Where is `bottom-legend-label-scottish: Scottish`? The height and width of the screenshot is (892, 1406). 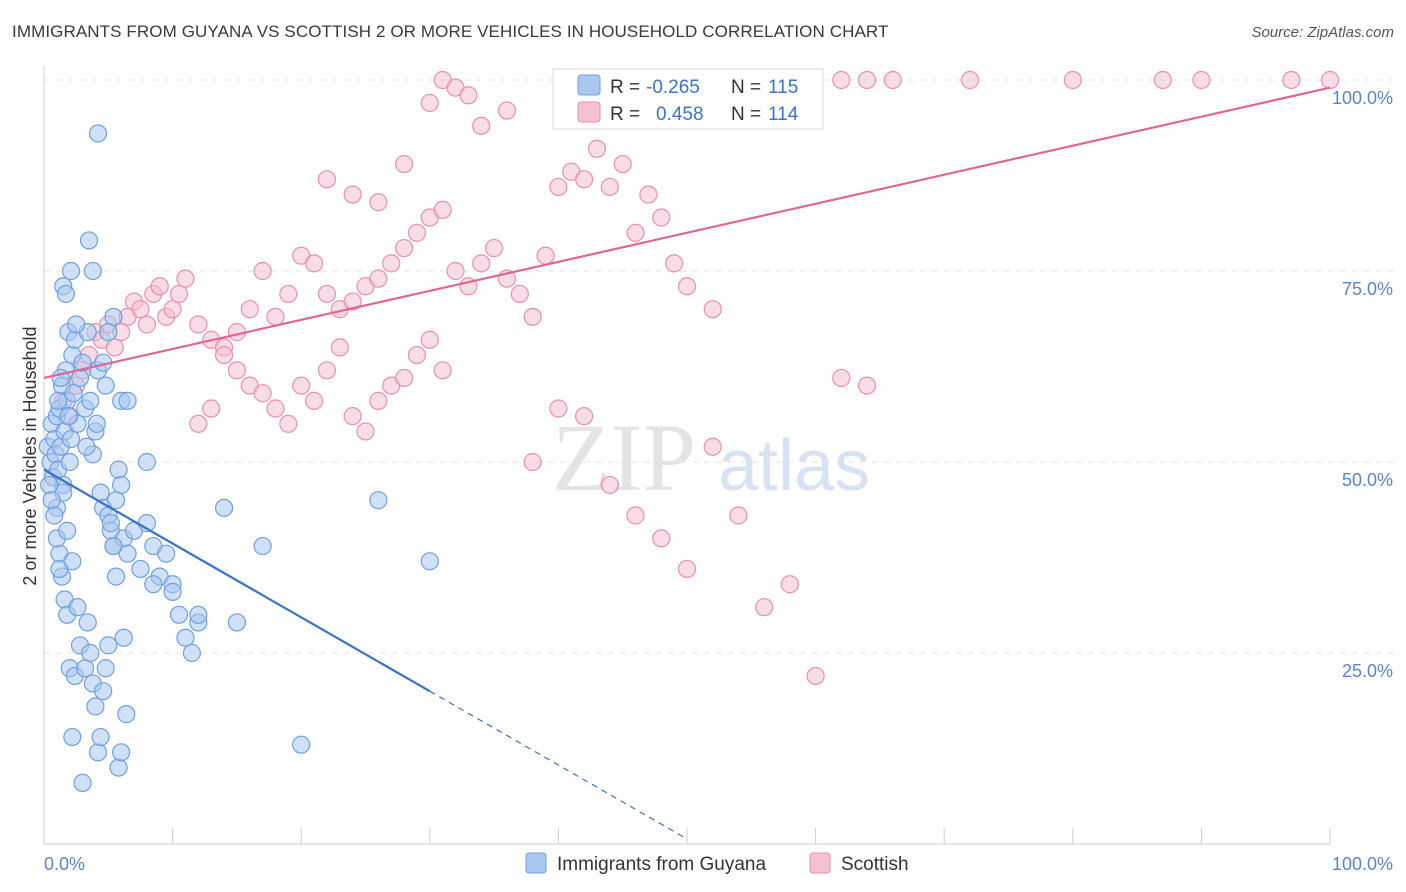 bottom-legend-label-scottish: Scottish is located at coordinates (875, 864).